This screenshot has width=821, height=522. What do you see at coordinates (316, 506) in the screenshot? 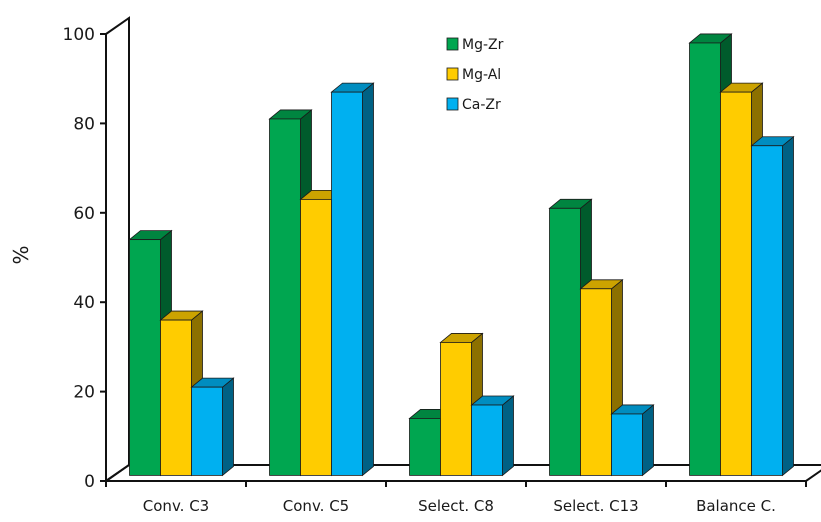
I see `x-tick-label: Conv. C5` at bounding box center [316, 506].